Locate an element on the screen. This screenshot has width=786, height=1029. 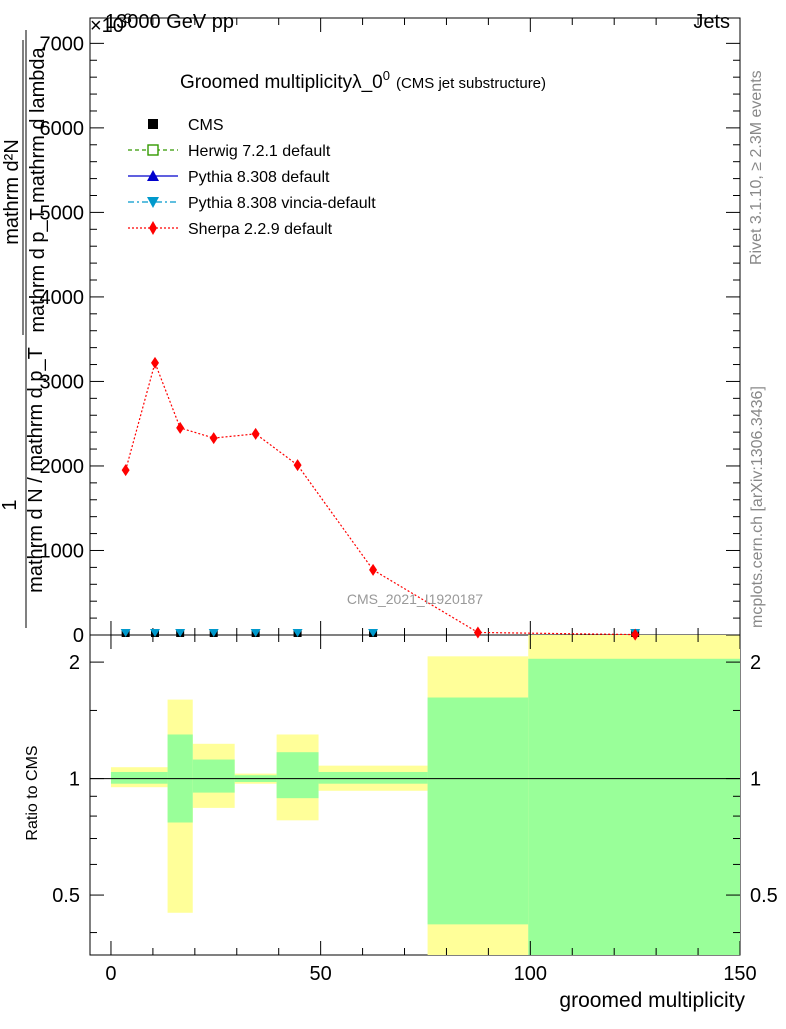
main-y-tick-label: 1000 is located at coordinates (62, 551).